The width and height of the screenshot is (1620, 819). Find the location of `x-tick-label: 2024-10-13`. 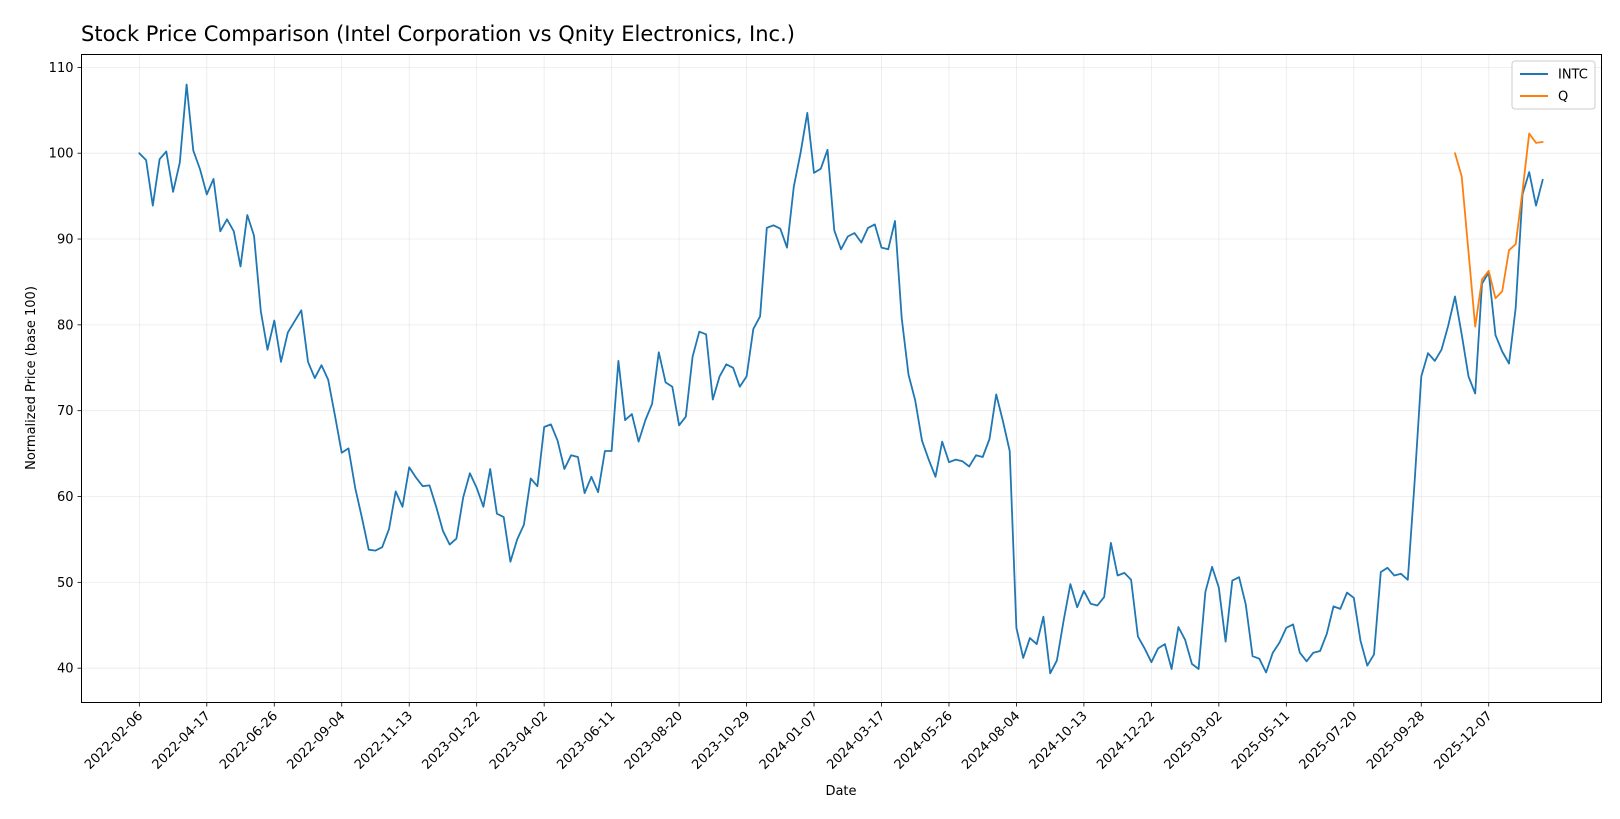

x-tick-label: 2024-10-13 is located at coordinates (1059, 741).